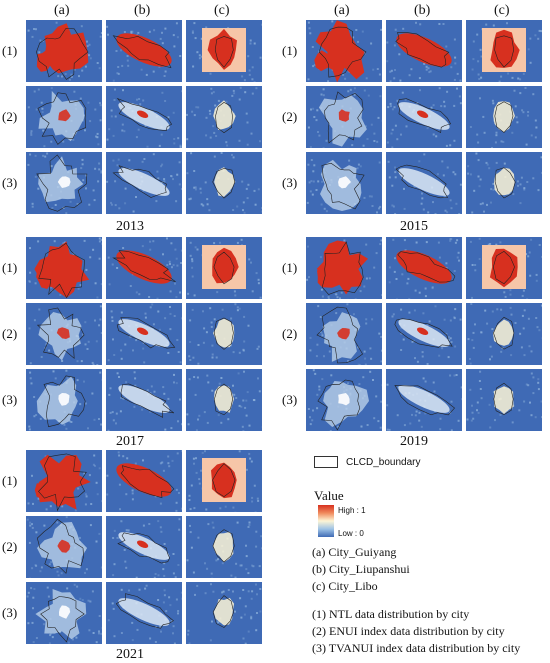  Describe the element at coordinates (326, 521) in the screenshot. I see `value-color-ramp` at that location.